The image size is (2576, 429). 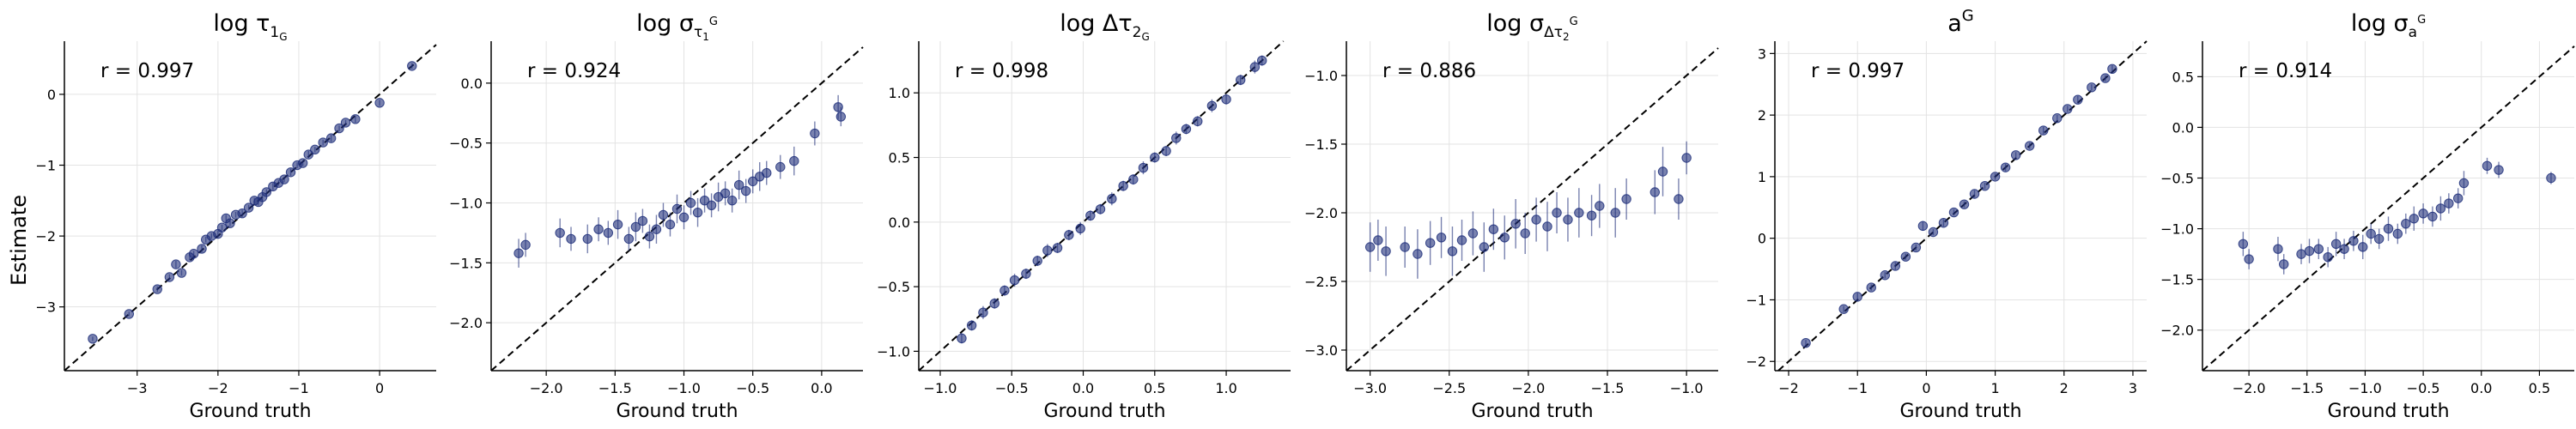 What do you see at coordinates (45, 236) in the screenshot?
I see `y-tick-label: −2` at bounding box center [45, 236].